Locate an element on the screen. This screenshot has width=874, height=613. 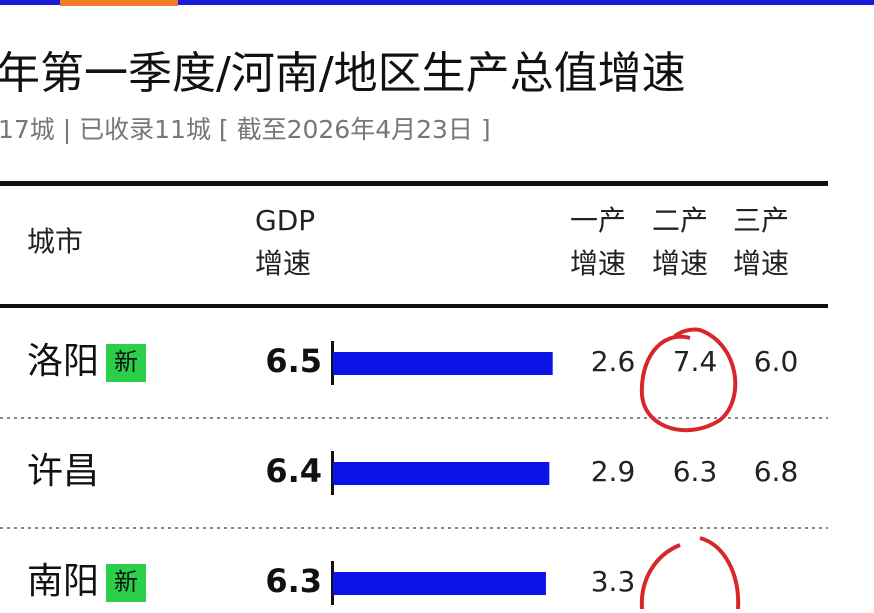
growth-value: 2.9 is located at coordinates (613, 471).